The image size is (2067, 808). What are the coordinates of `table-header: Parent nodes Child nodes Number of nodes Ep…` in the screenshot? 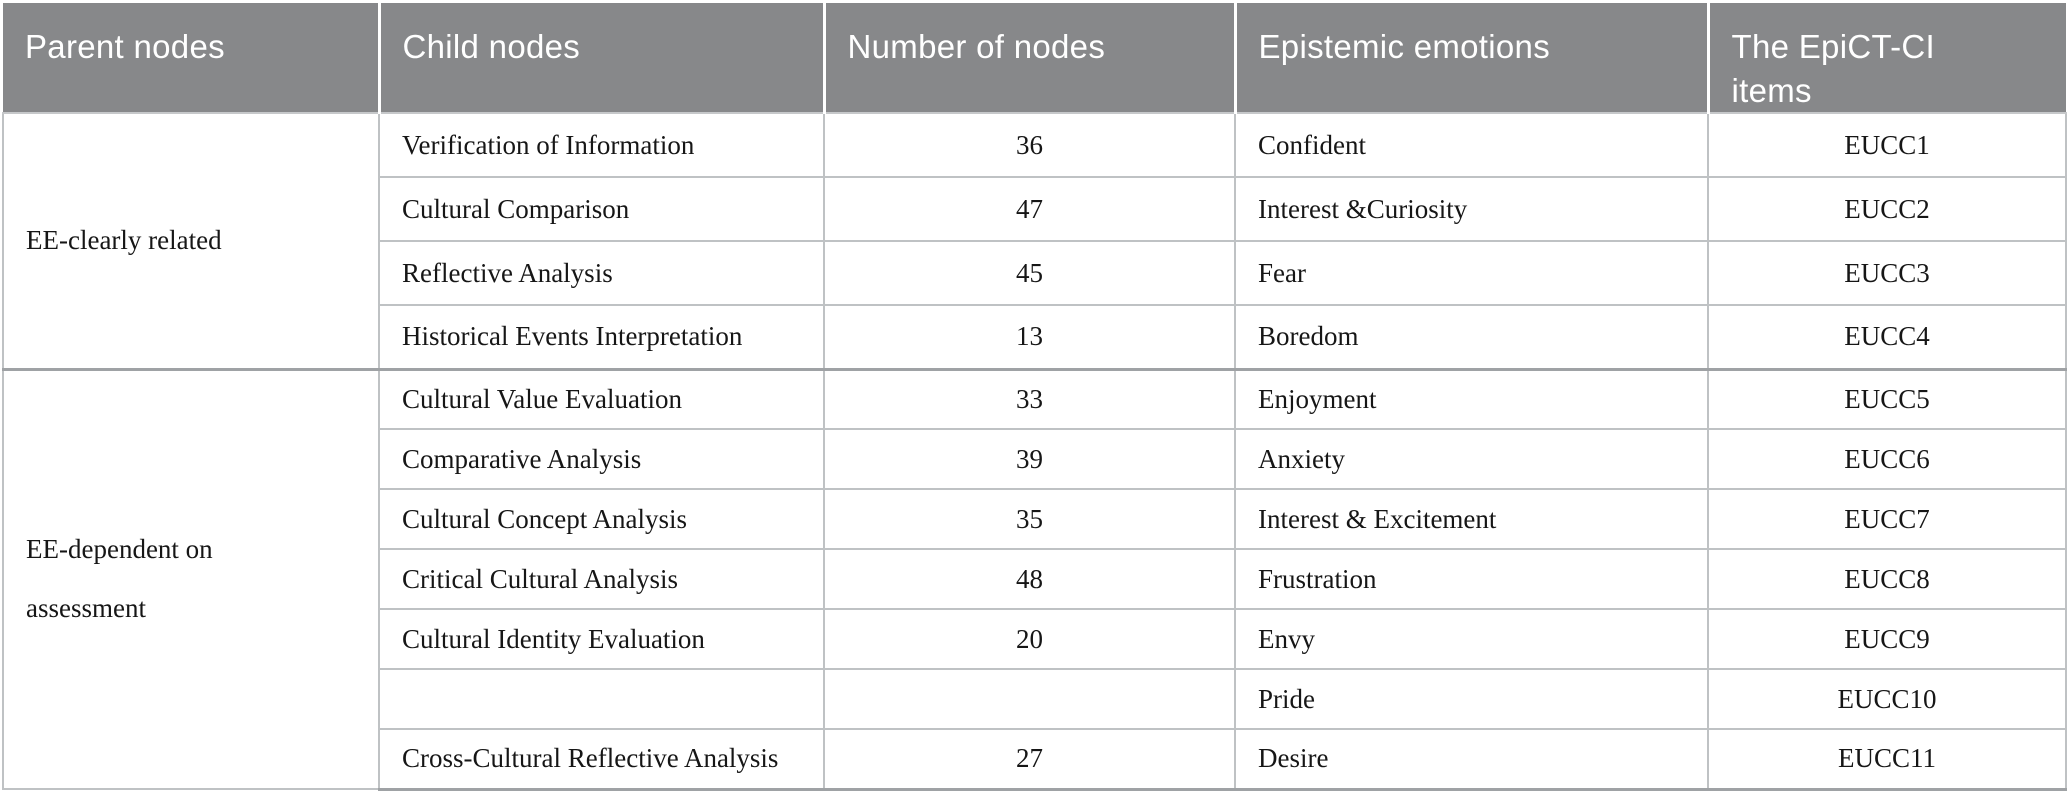 It's located at (1034, 59).